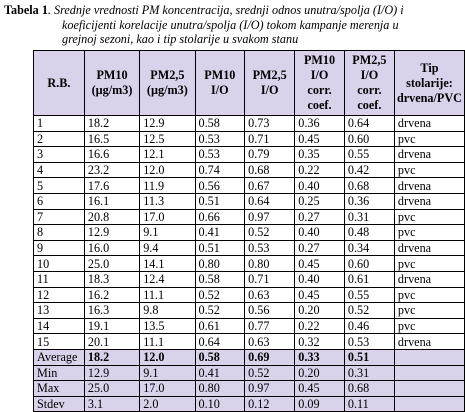 The width and height of the screenshot is (465, 412). I want to click on cell-io10: 0.64, so click(220, 341).